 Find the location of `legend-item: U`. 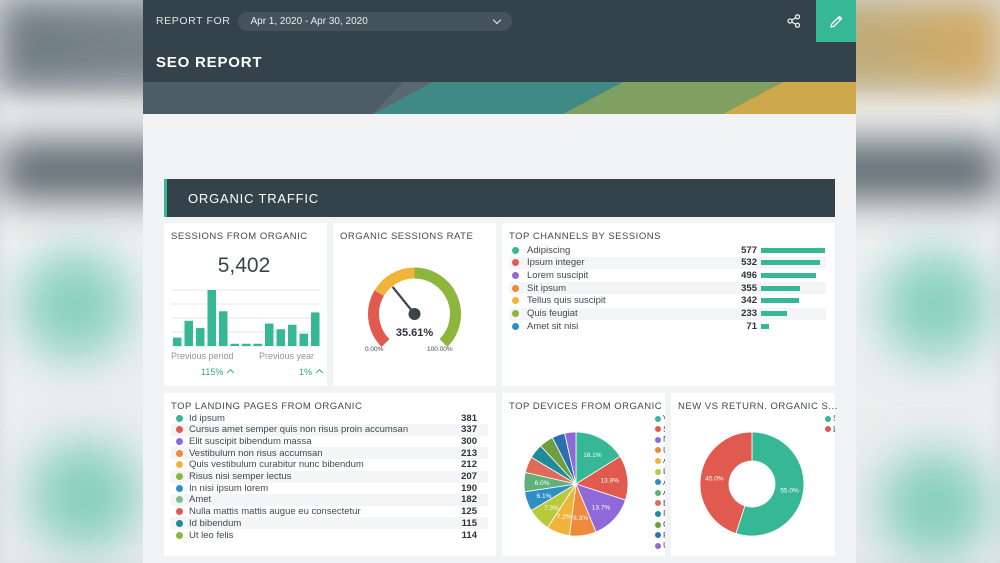

legend-item: U is located at coordinates (660, 545).